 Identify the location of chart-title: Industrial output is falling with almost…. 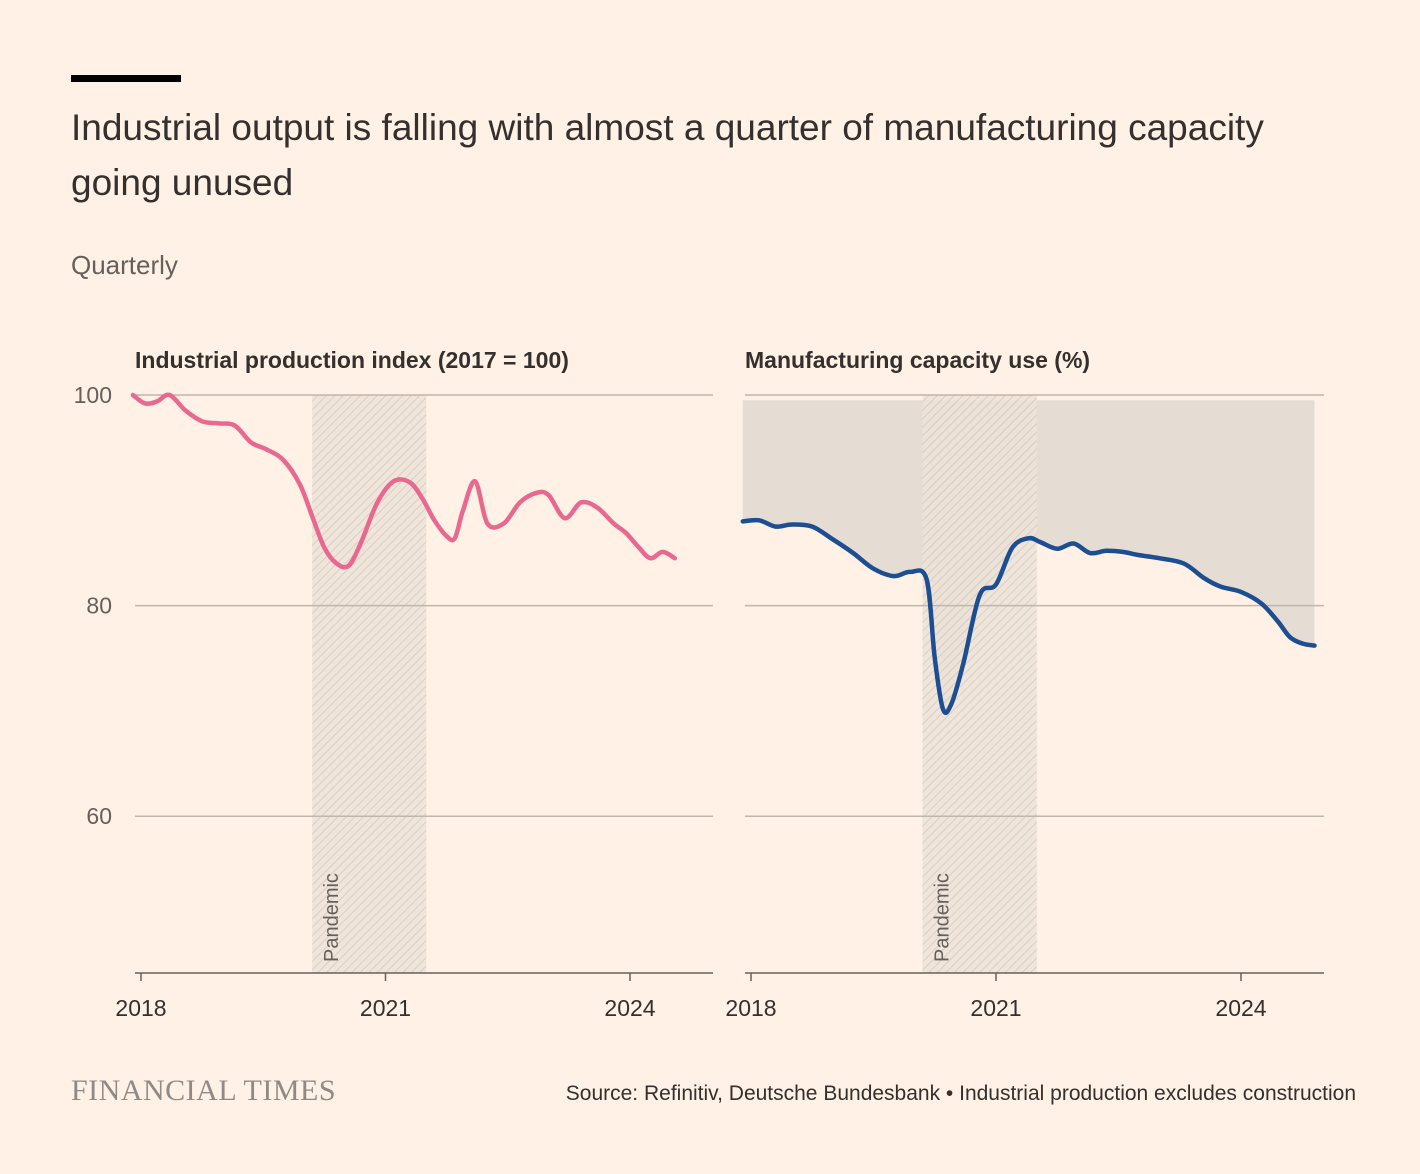
(667, 155).